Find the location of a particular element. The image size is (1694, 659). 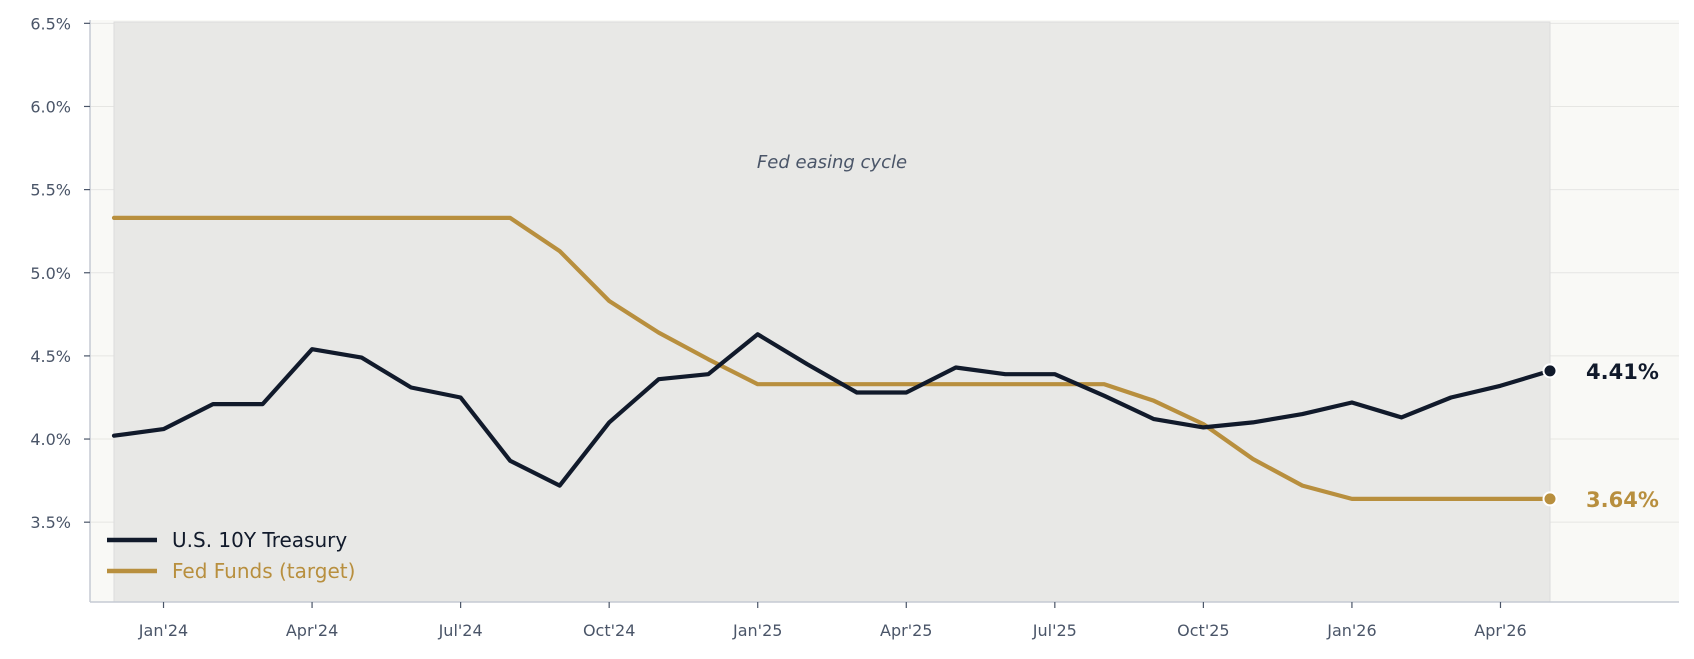

x-tick-label: Jan'25 is located at coordinates (757, 630).